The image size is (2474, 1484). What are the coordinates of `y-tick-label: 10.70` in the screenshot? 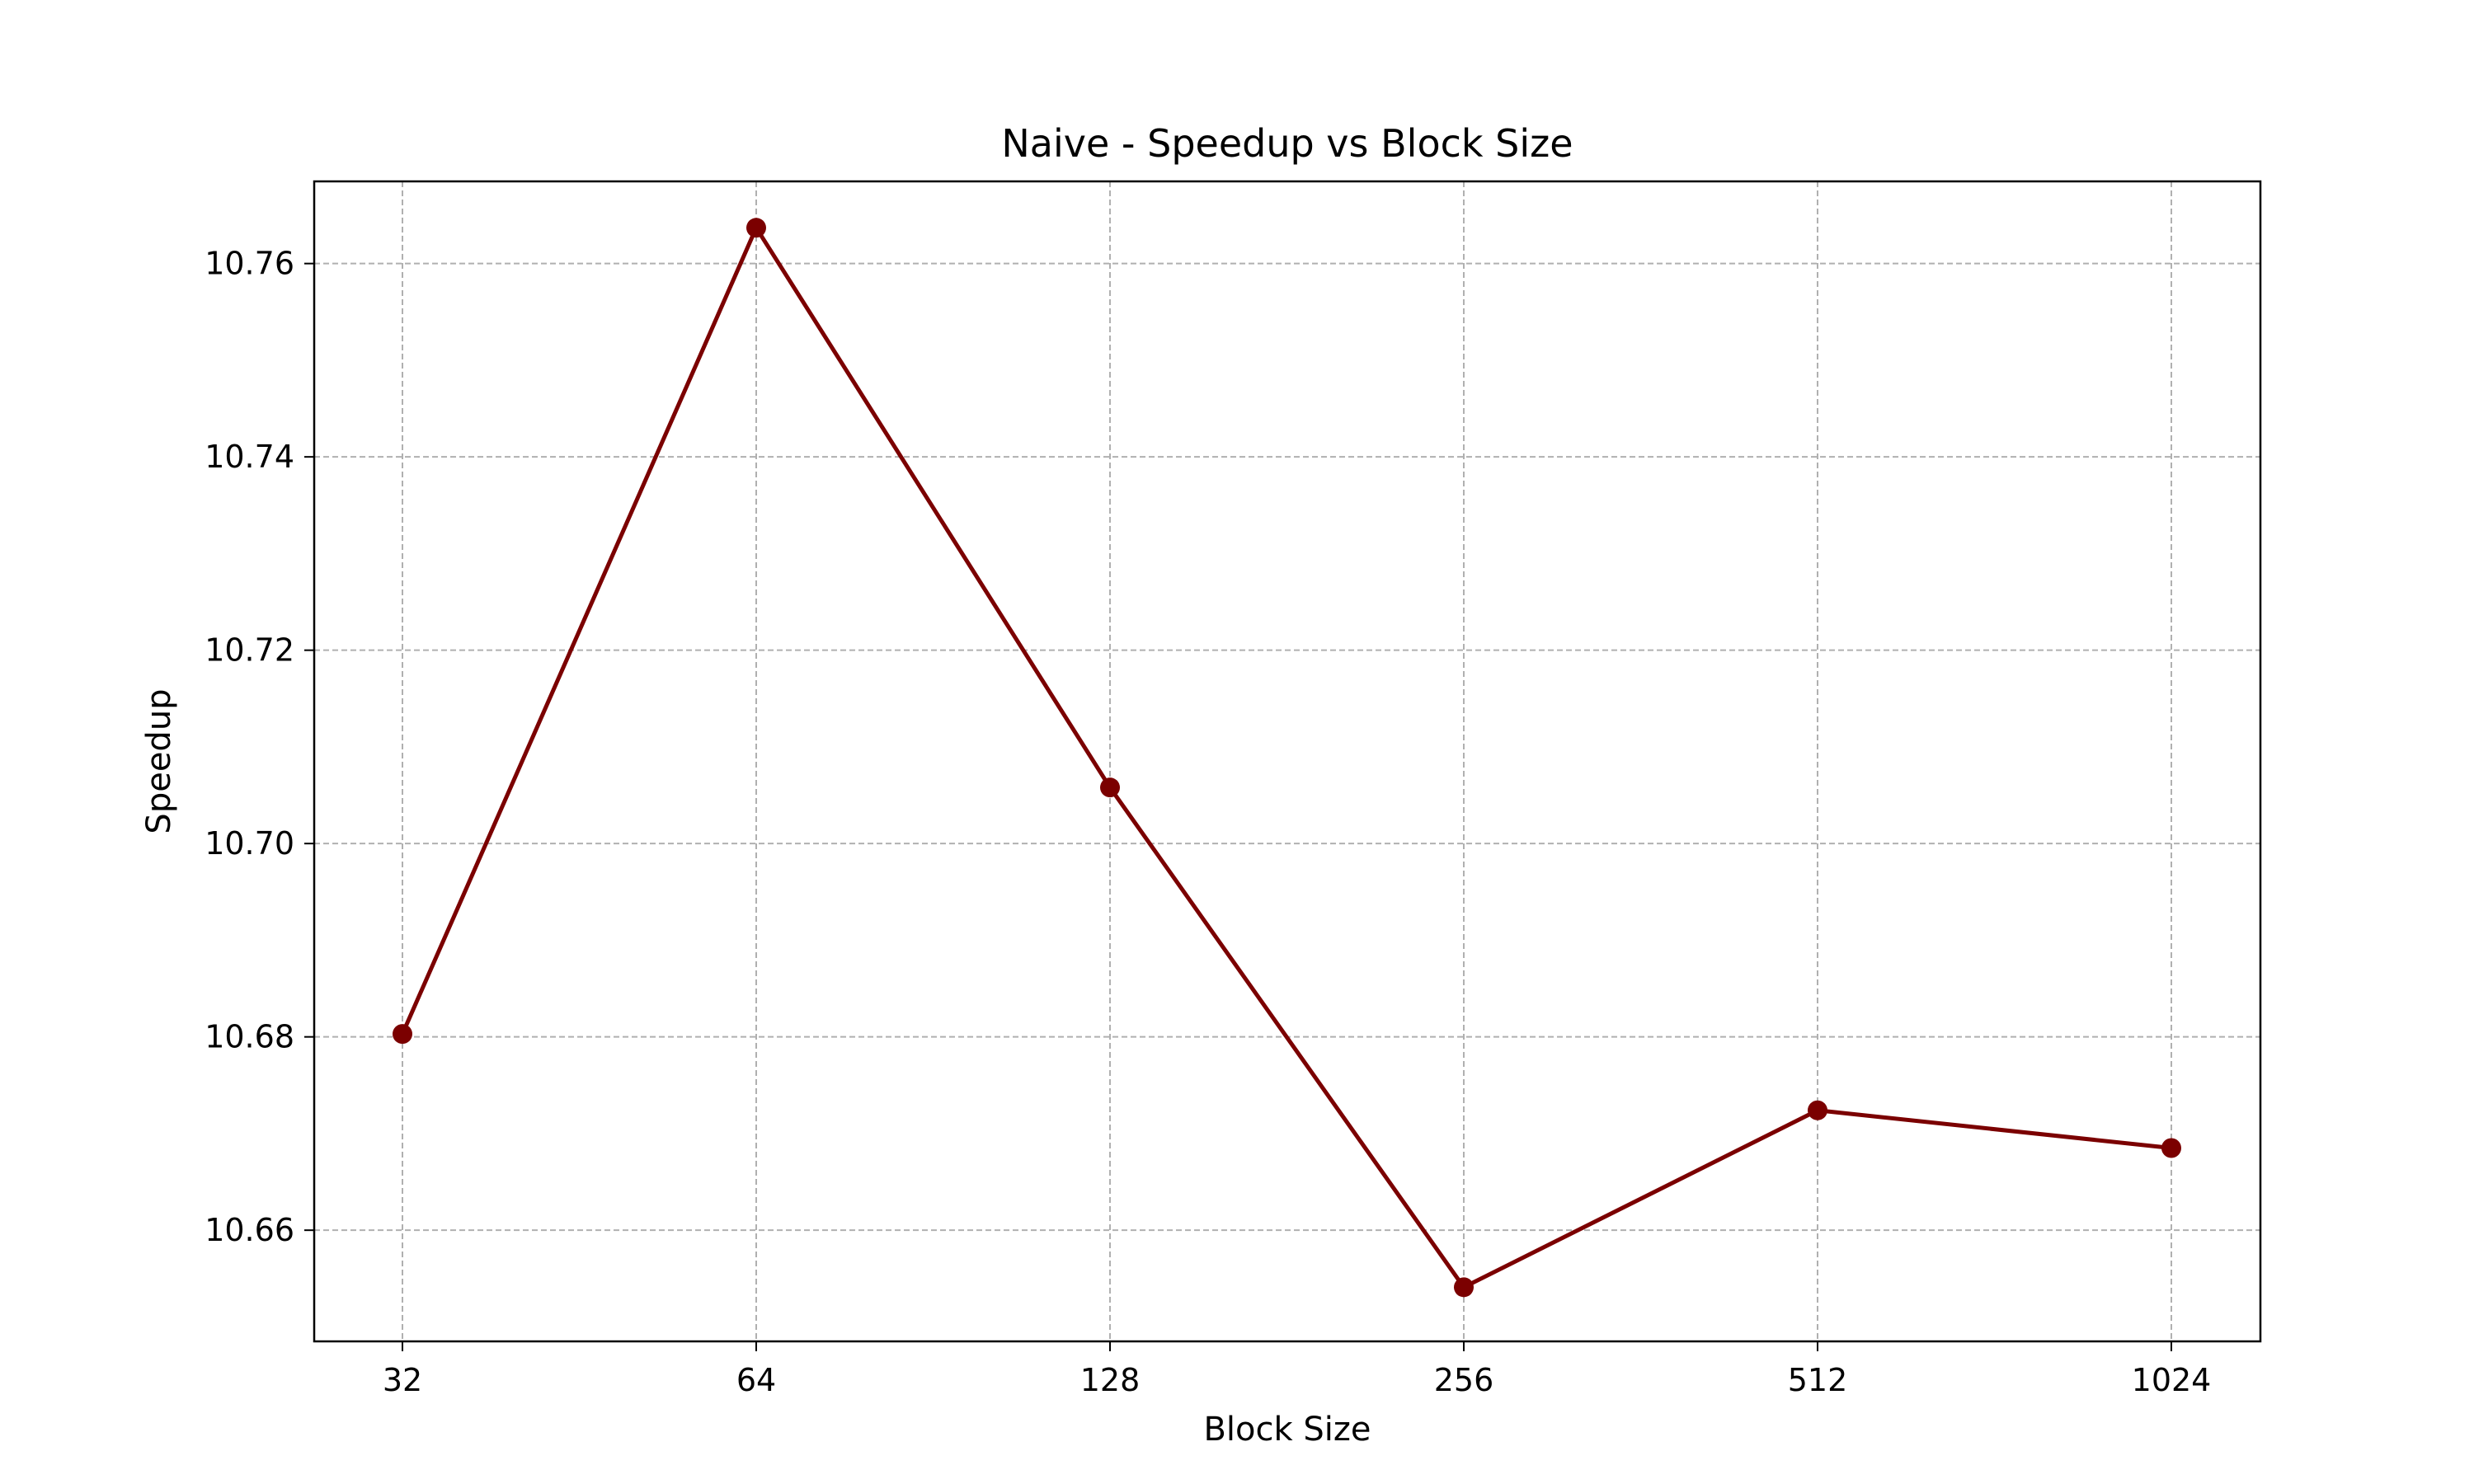 It's located at (249, 843).